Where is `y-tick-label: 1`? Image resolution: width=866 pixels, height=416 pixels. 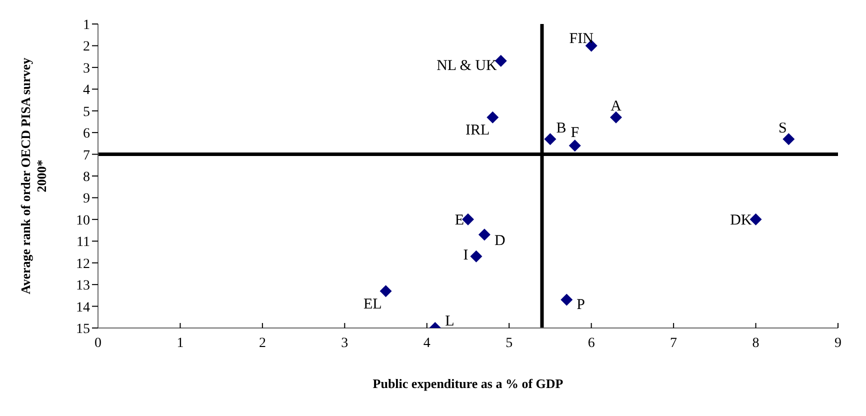
y-tick-label: 1 is located at coordinates (86, 25).